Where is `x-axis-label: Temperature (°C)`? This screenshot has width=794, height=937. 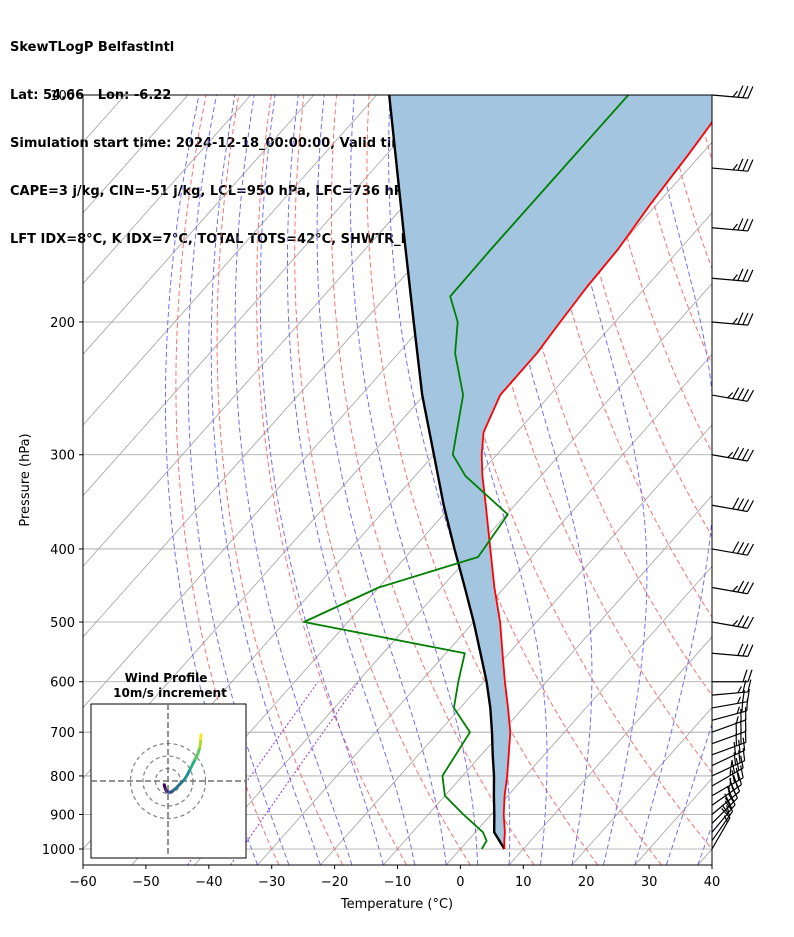 x-axis-label: Temperature (°C) is located at coordinates (396, 904).